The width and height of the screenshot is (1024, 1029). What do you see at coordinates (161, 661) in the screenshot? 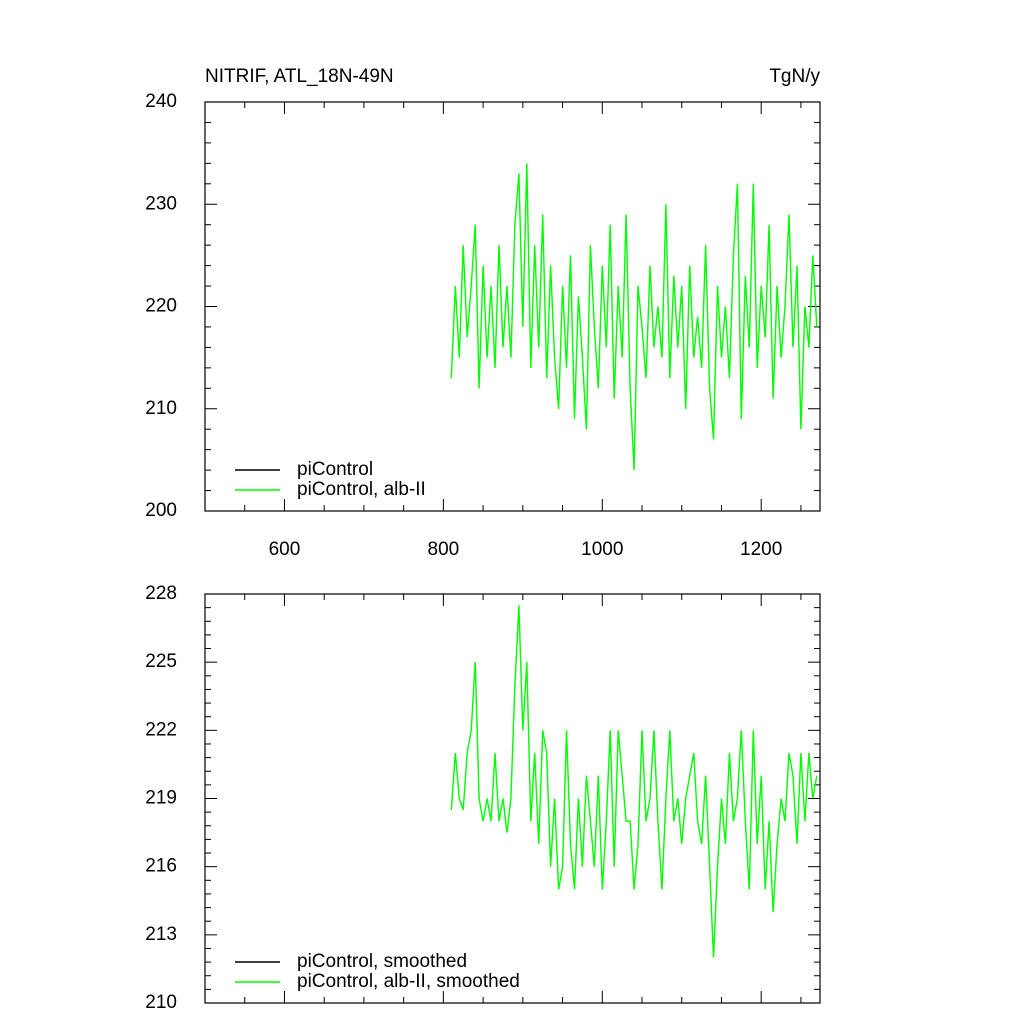
I see `y-tick-label: 225` at bounding box center [161, 661].